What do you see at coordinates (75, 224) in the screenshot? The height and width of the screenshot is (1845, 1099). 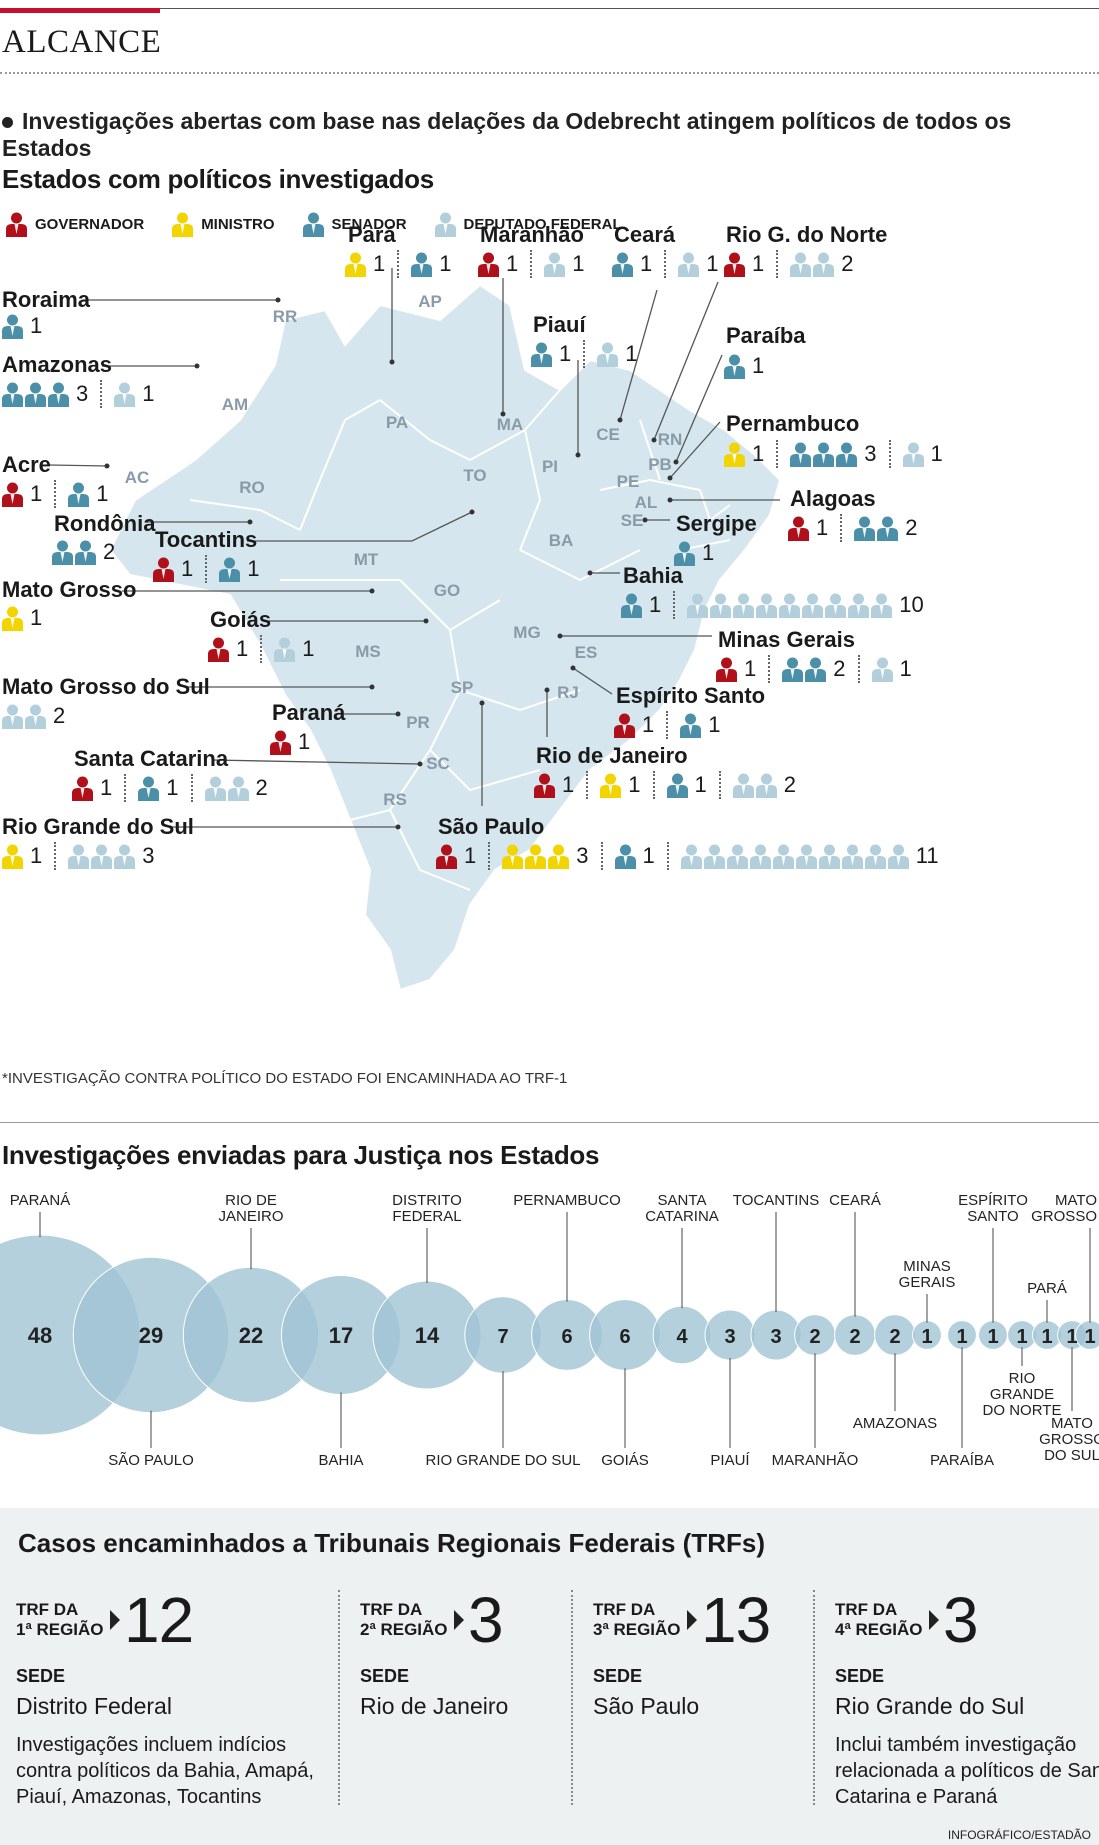 I see `legend-item-gov: GOVERNADOR` at bounding box center [75, 224].